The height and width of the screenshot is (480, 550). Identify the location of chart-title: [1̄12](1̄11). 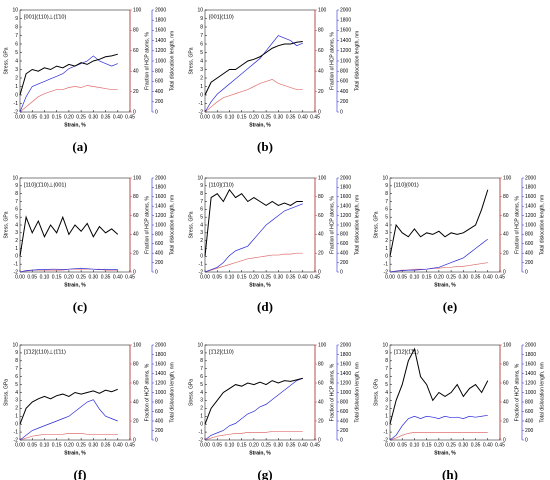
(406, 352).